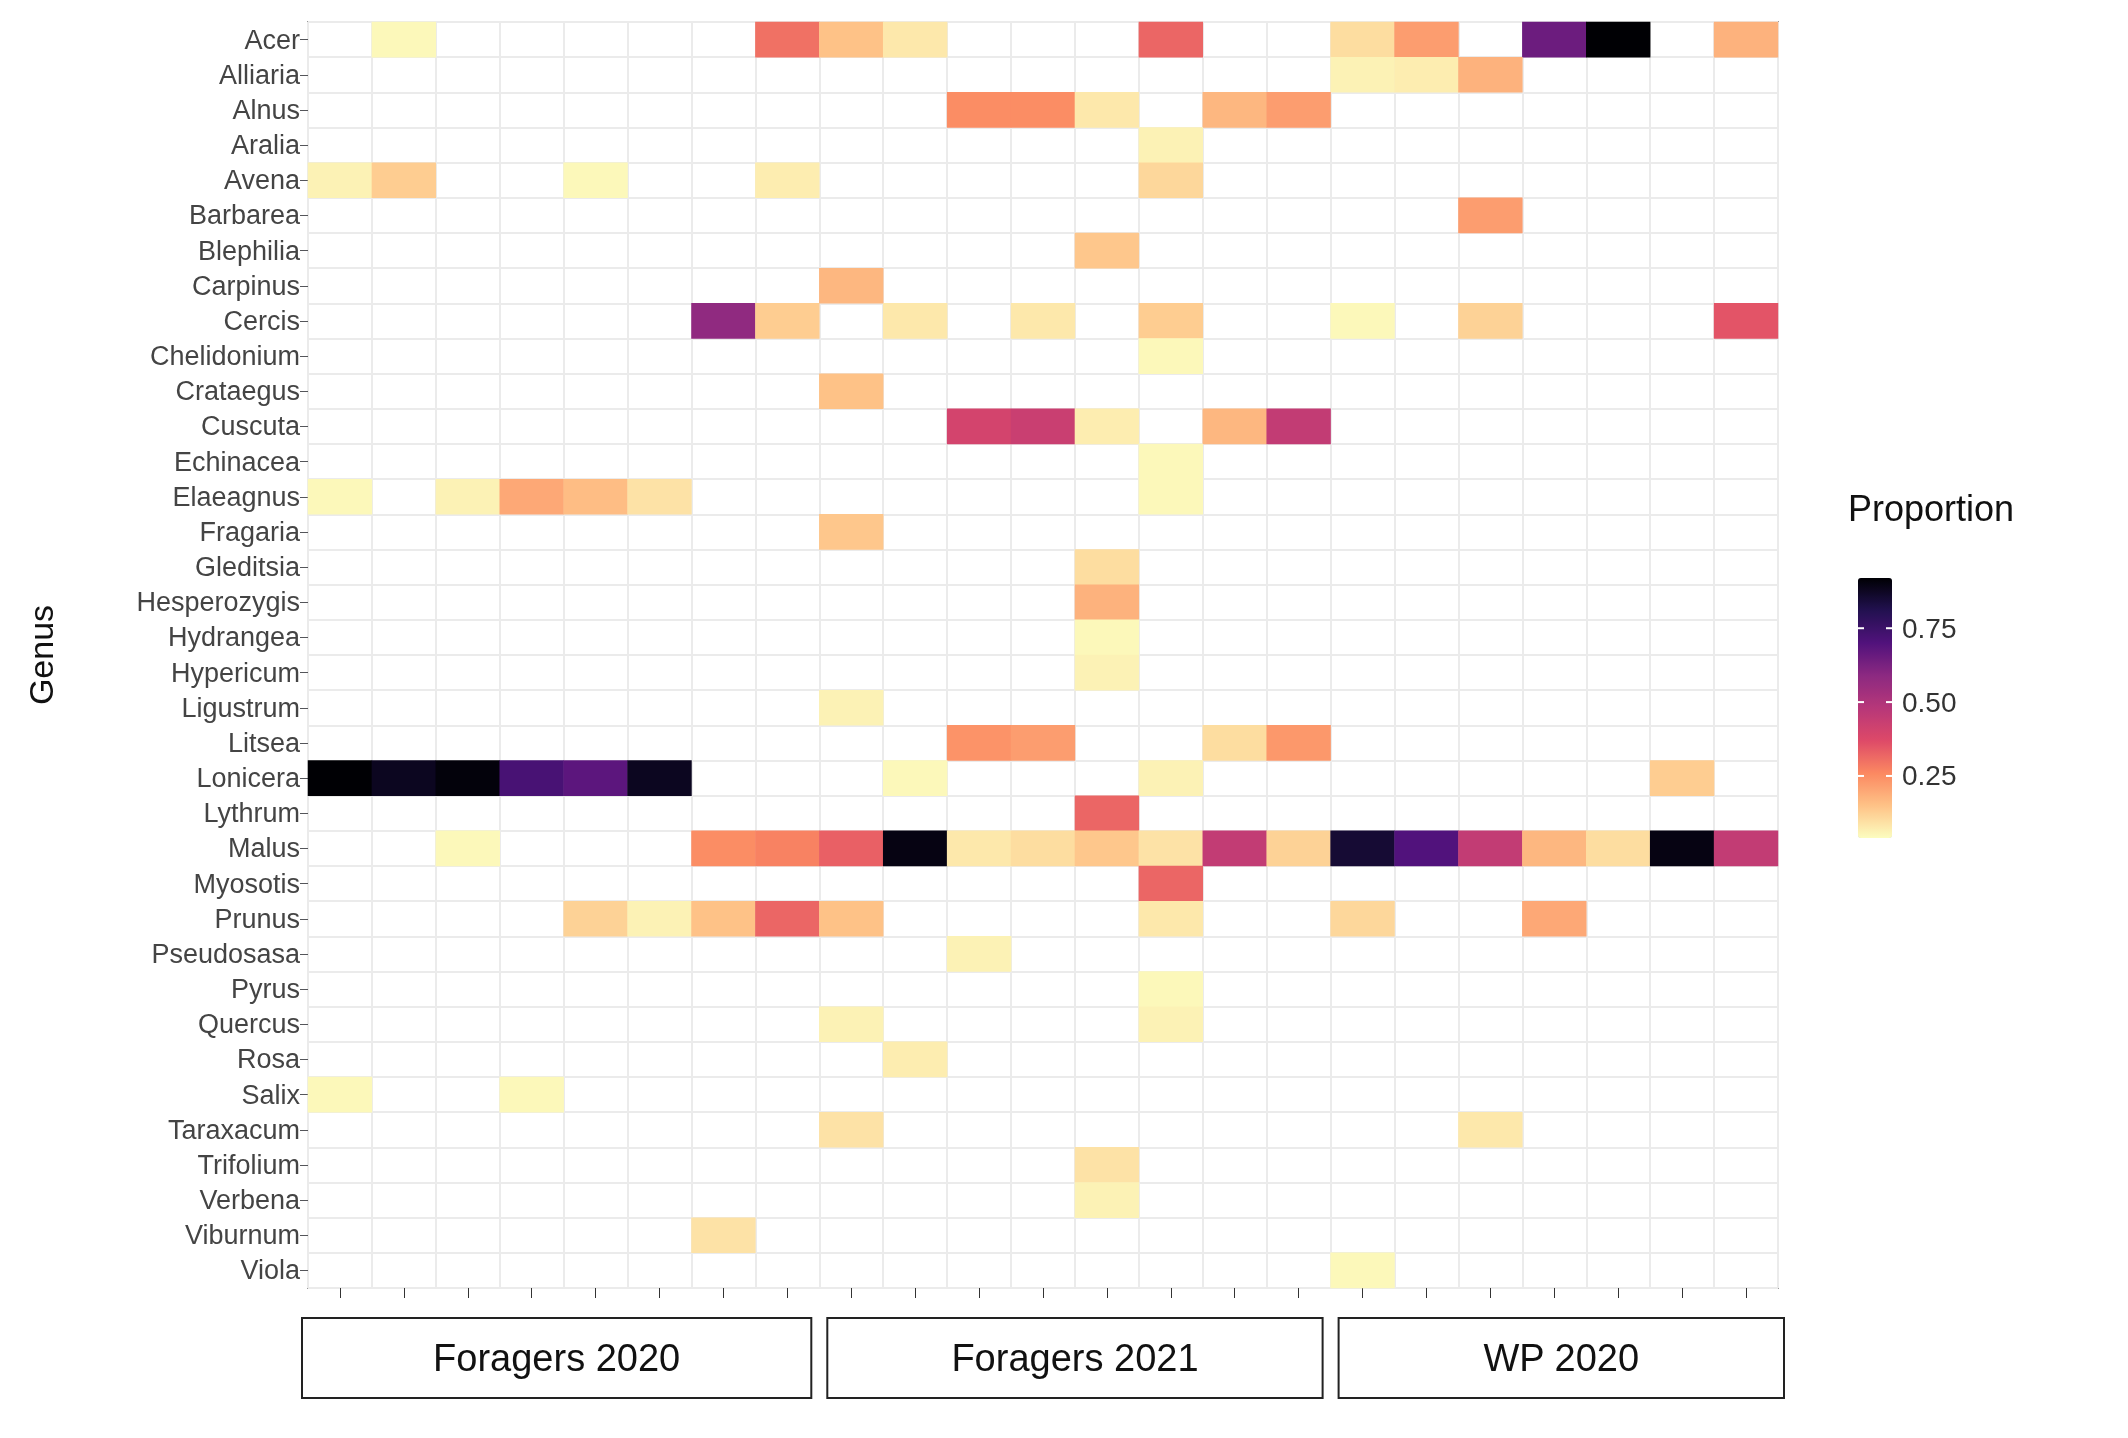  Describe the element at coordinates (237, 461) in the screenshot. I see `y-tick-label: Echinacea` at that location.